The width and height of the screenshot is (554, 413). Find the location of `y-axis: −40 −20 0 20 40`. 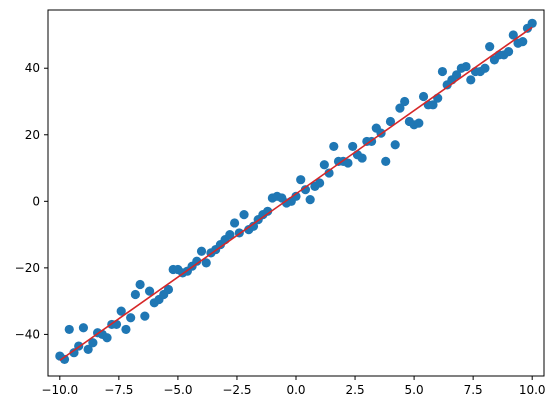

y-axis: −40 −20 0 20 40 is located at coordinates (31, 201).